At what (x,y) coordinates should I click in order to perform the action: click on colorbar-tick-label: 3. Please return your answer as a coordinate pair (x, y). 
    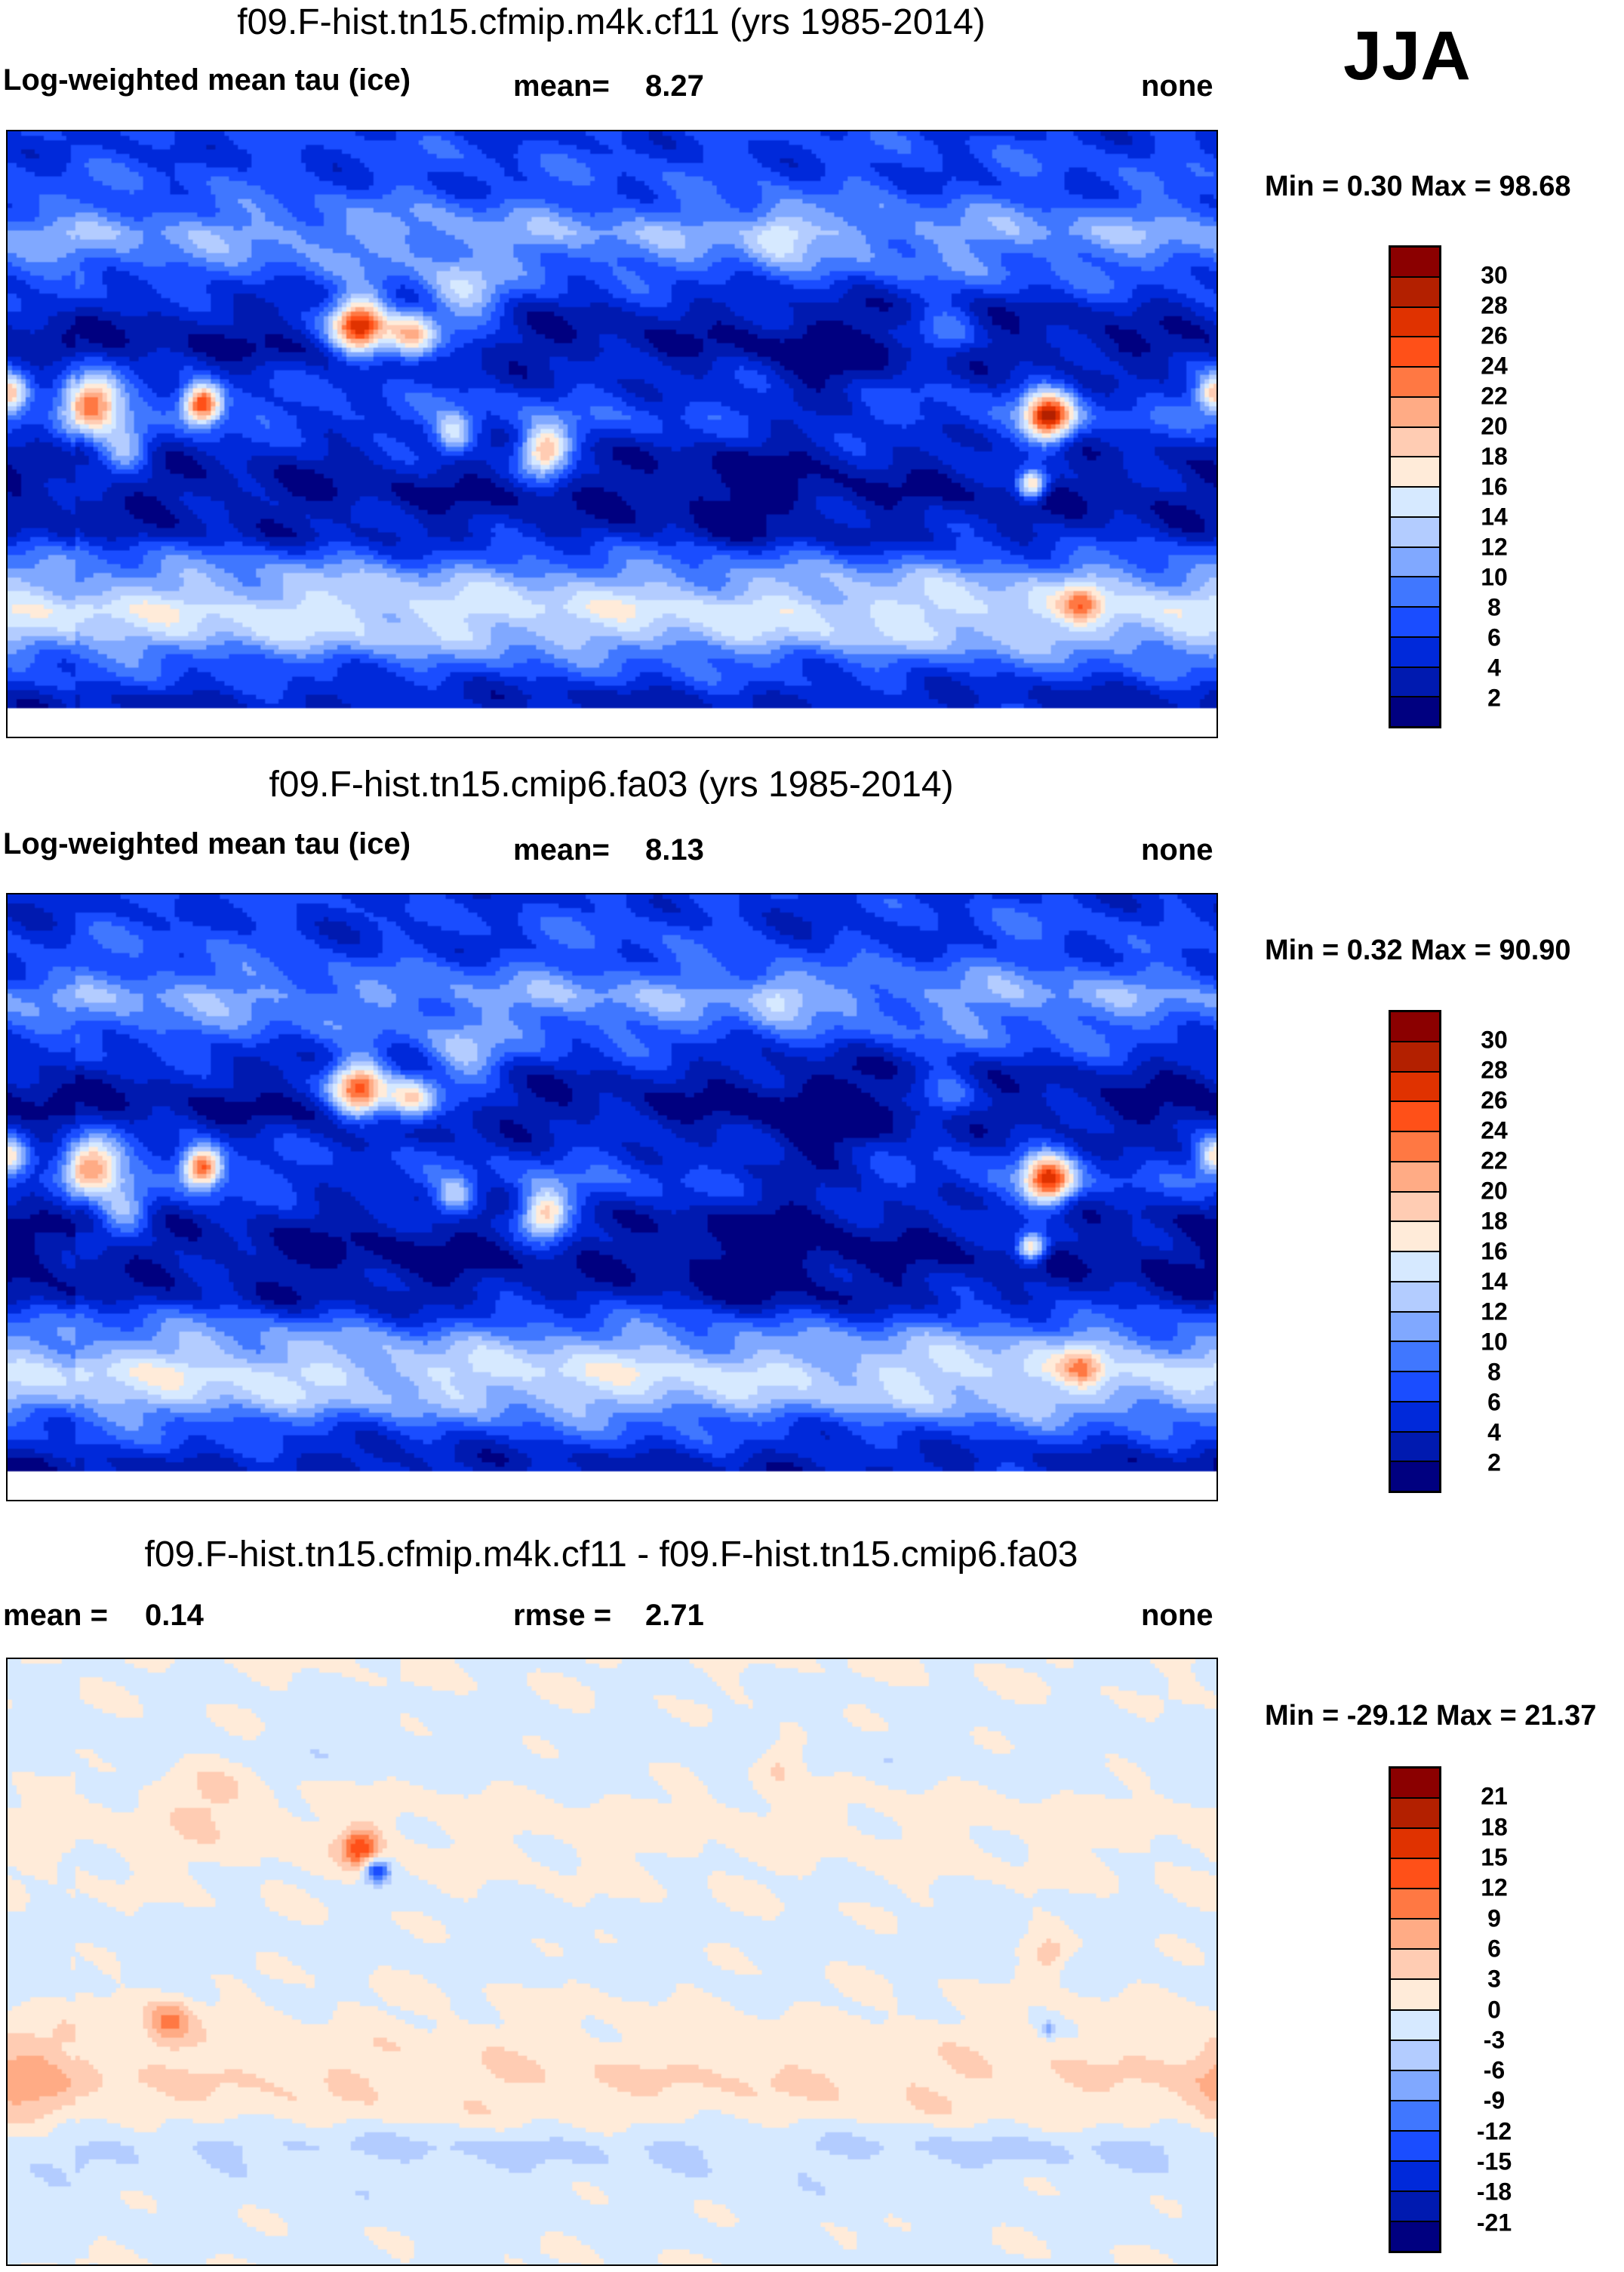
    Looking at the image, I should click on (1494, 1979).